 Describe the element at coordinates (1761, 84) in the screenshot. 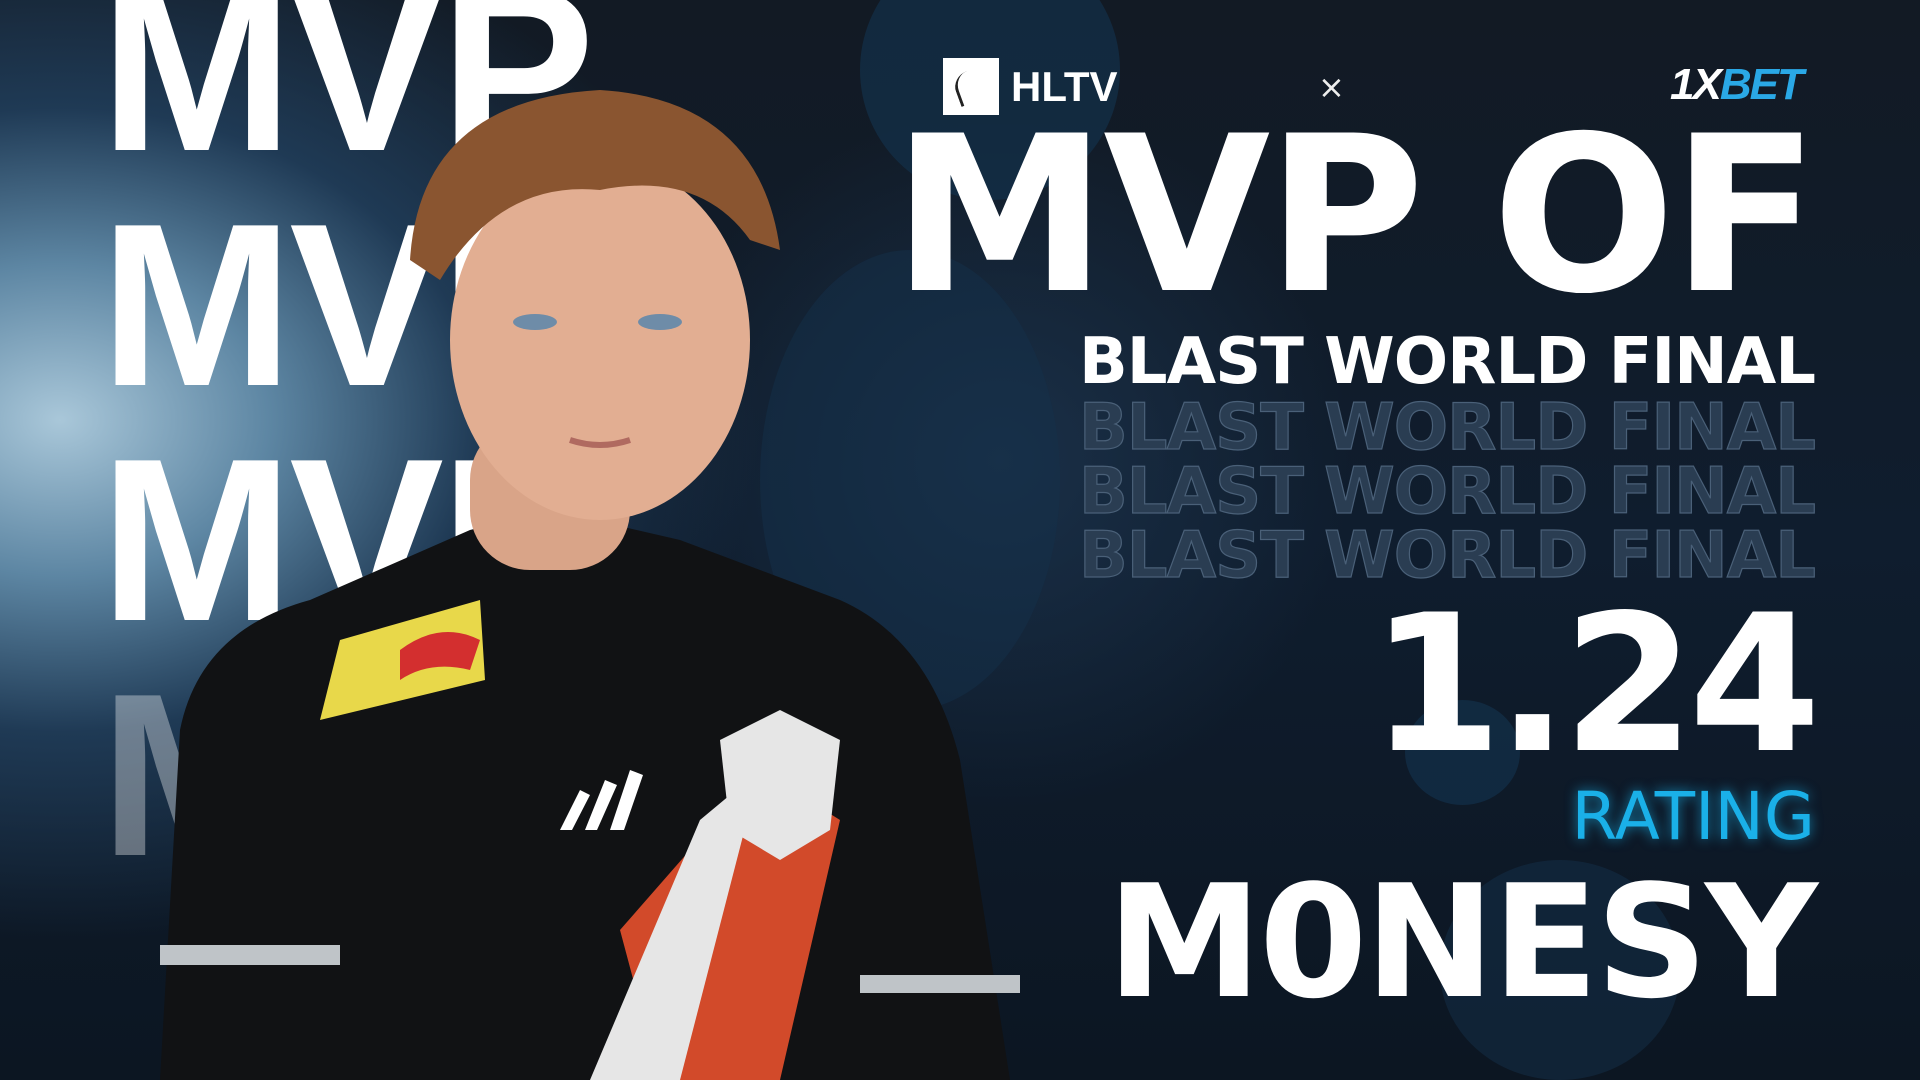

I see `sponsor-logo-suffix: BET` at that location.